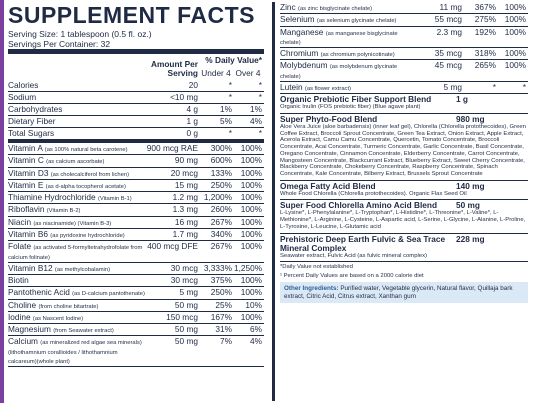 This screenshot has width=533, height=403. I want to click on amount: 2.3 mg, so click(439, 37).